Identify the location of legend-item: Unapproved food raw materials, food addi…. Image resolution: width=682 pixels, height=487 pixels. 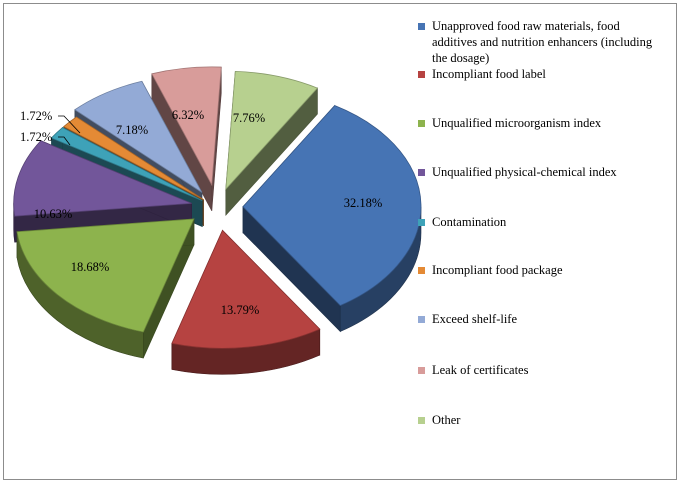
(543, 42).